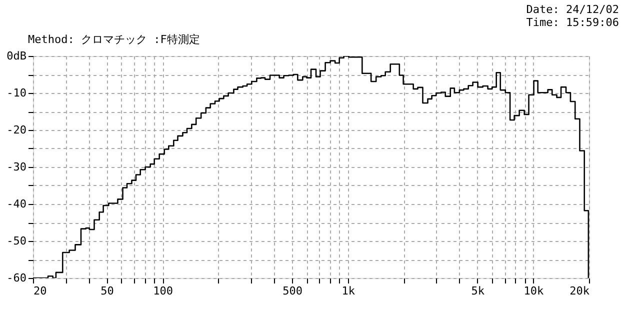 The image size is (640, 320). Describe the element at coordinates (16, 278) in the screenshot. I see `y-tick-label: -60` at that location.